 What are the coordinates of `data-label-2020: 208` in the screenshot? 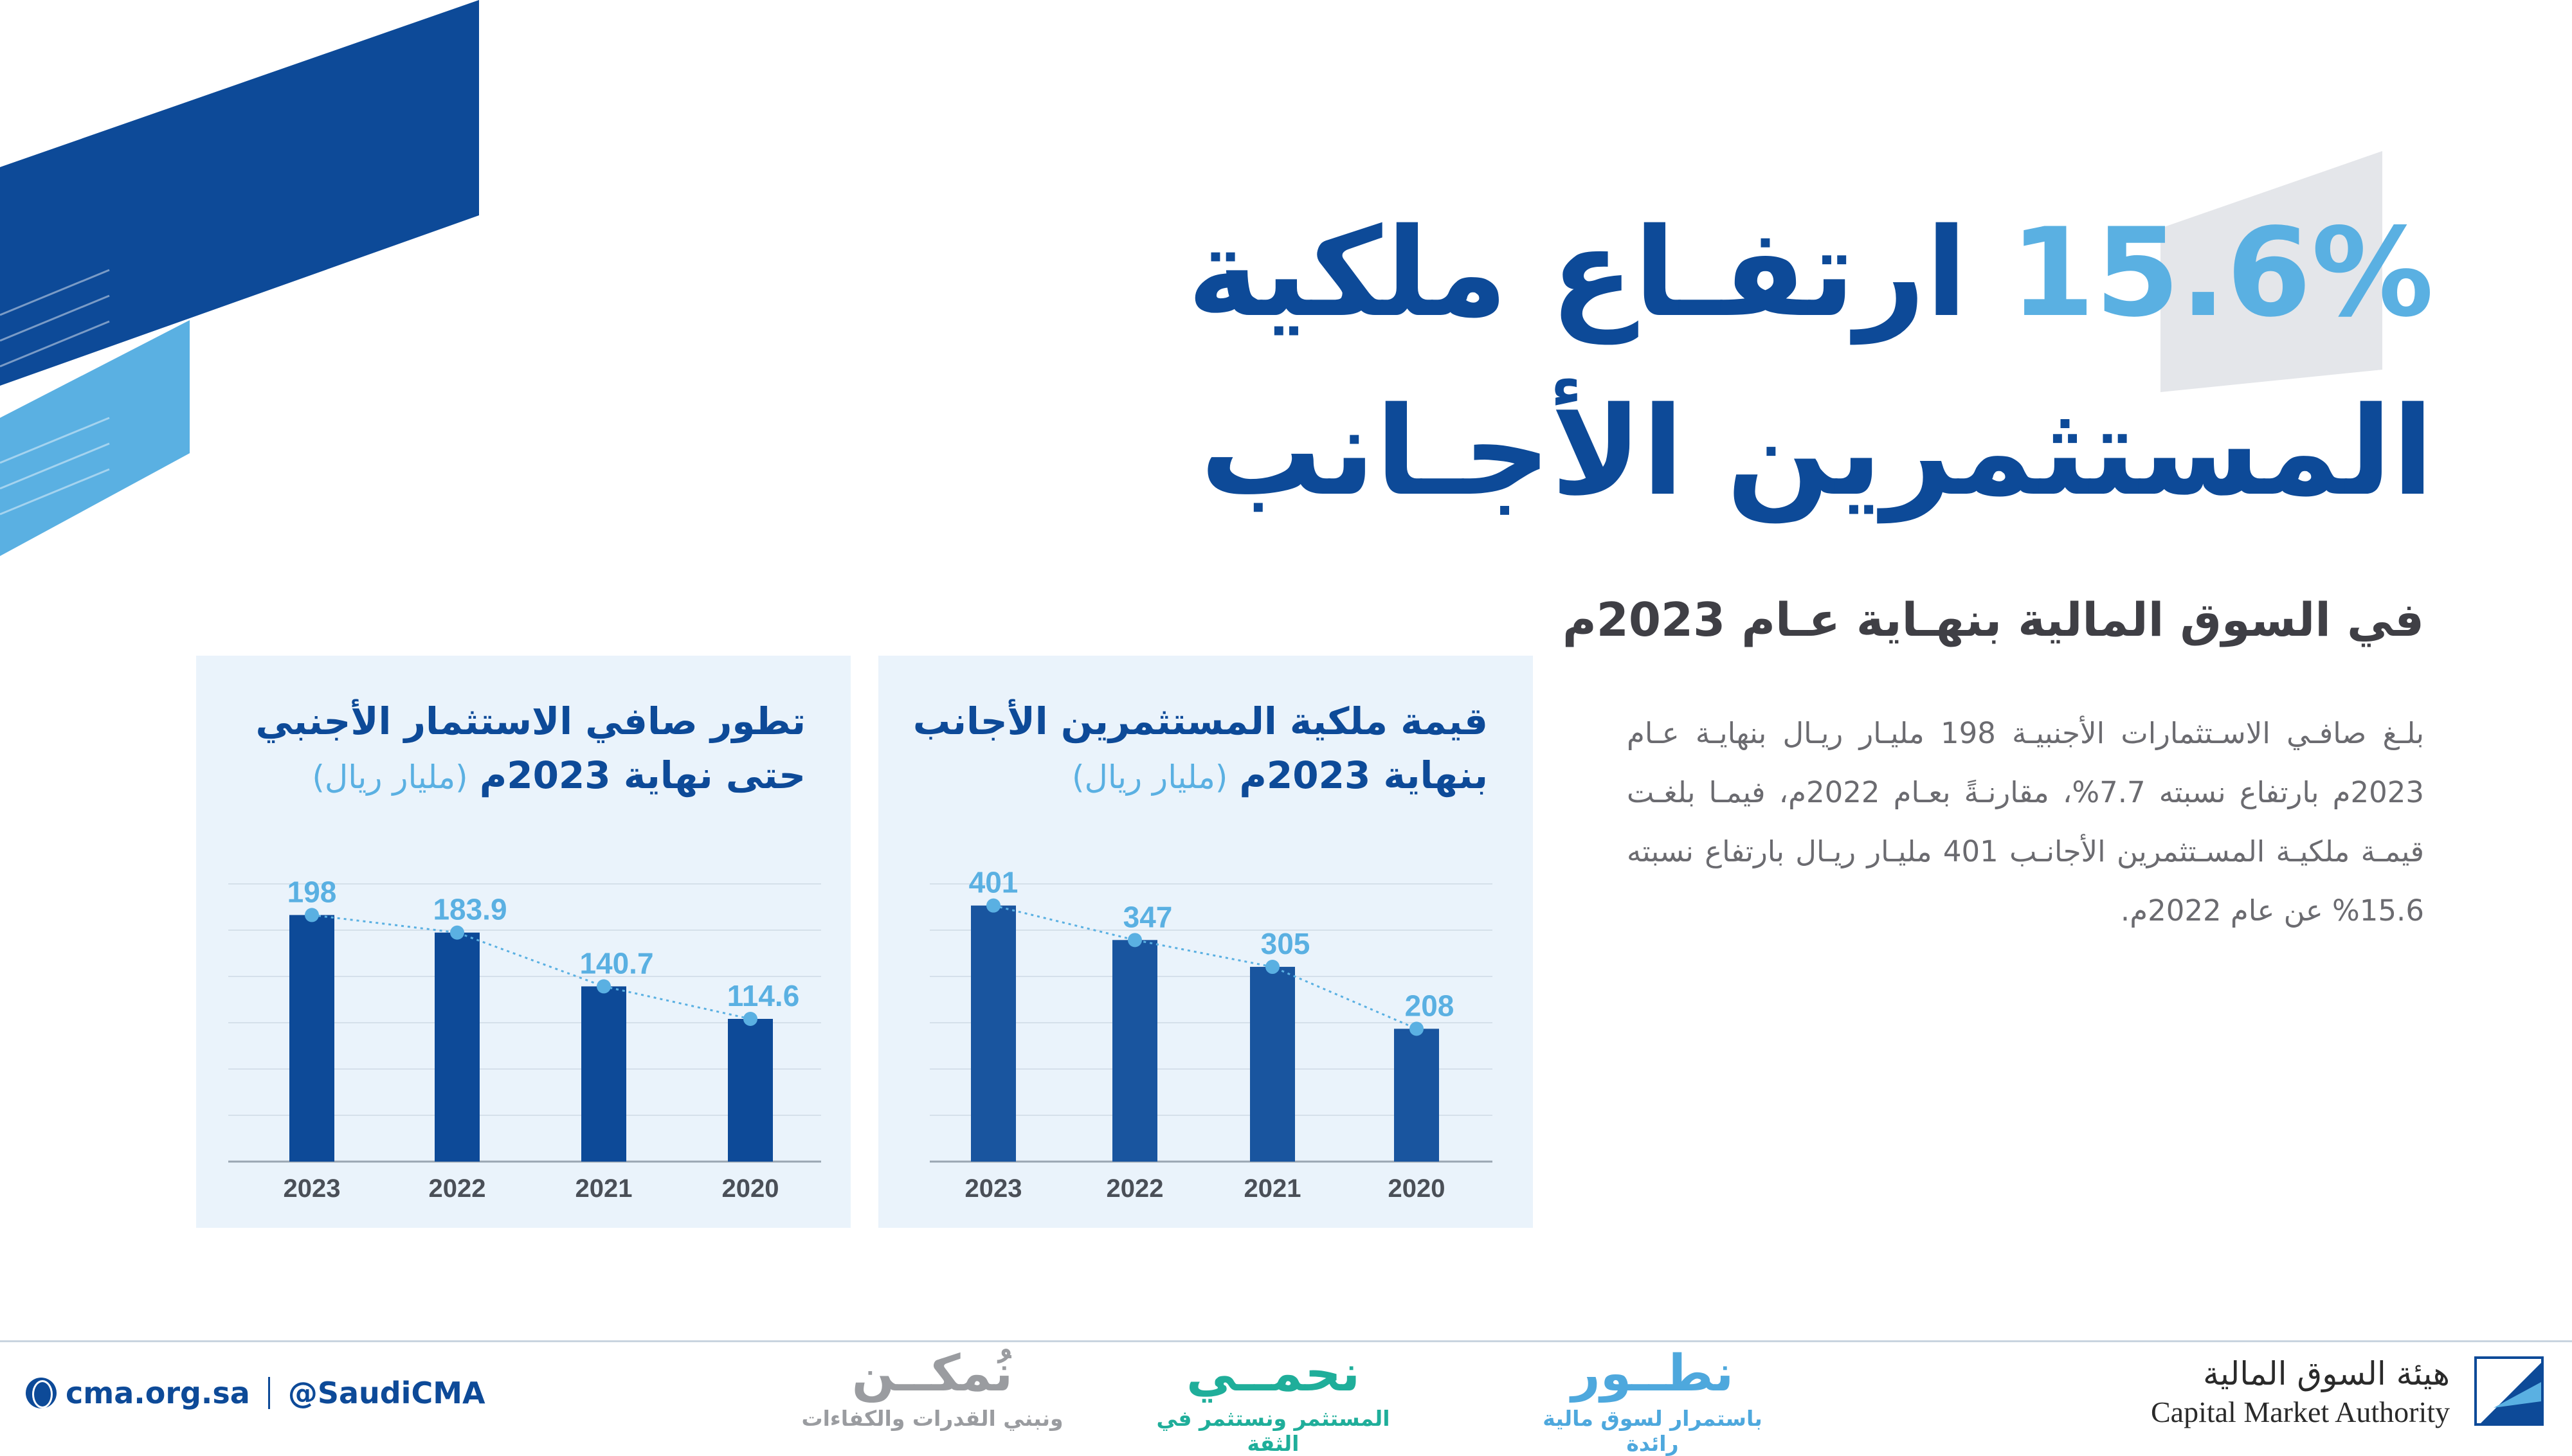 It's located at (1429, 1006).